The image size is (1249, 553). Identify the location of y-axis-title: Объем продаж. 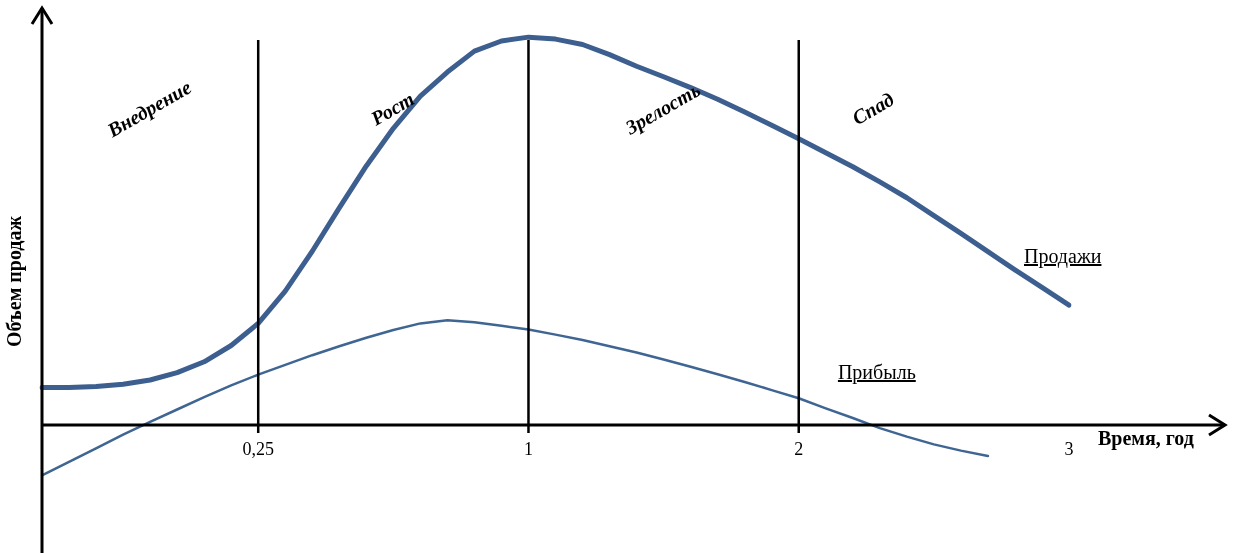
(15, 281).